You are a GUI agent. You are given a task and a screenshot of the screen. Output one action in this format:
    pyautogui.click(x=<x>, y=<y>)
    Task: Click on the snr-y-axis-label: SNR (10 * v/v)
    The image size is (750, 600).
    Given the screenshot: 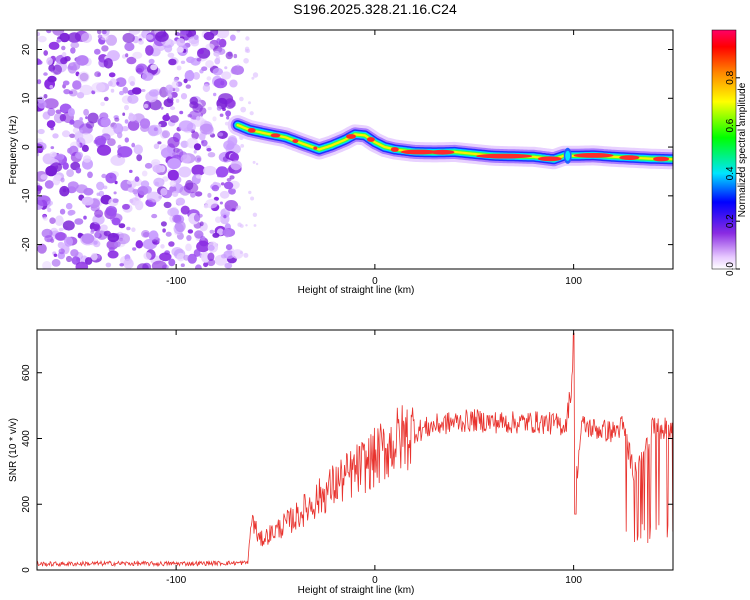 What is the action you would take?
    pyautogui.click(x=13, y=450)
    